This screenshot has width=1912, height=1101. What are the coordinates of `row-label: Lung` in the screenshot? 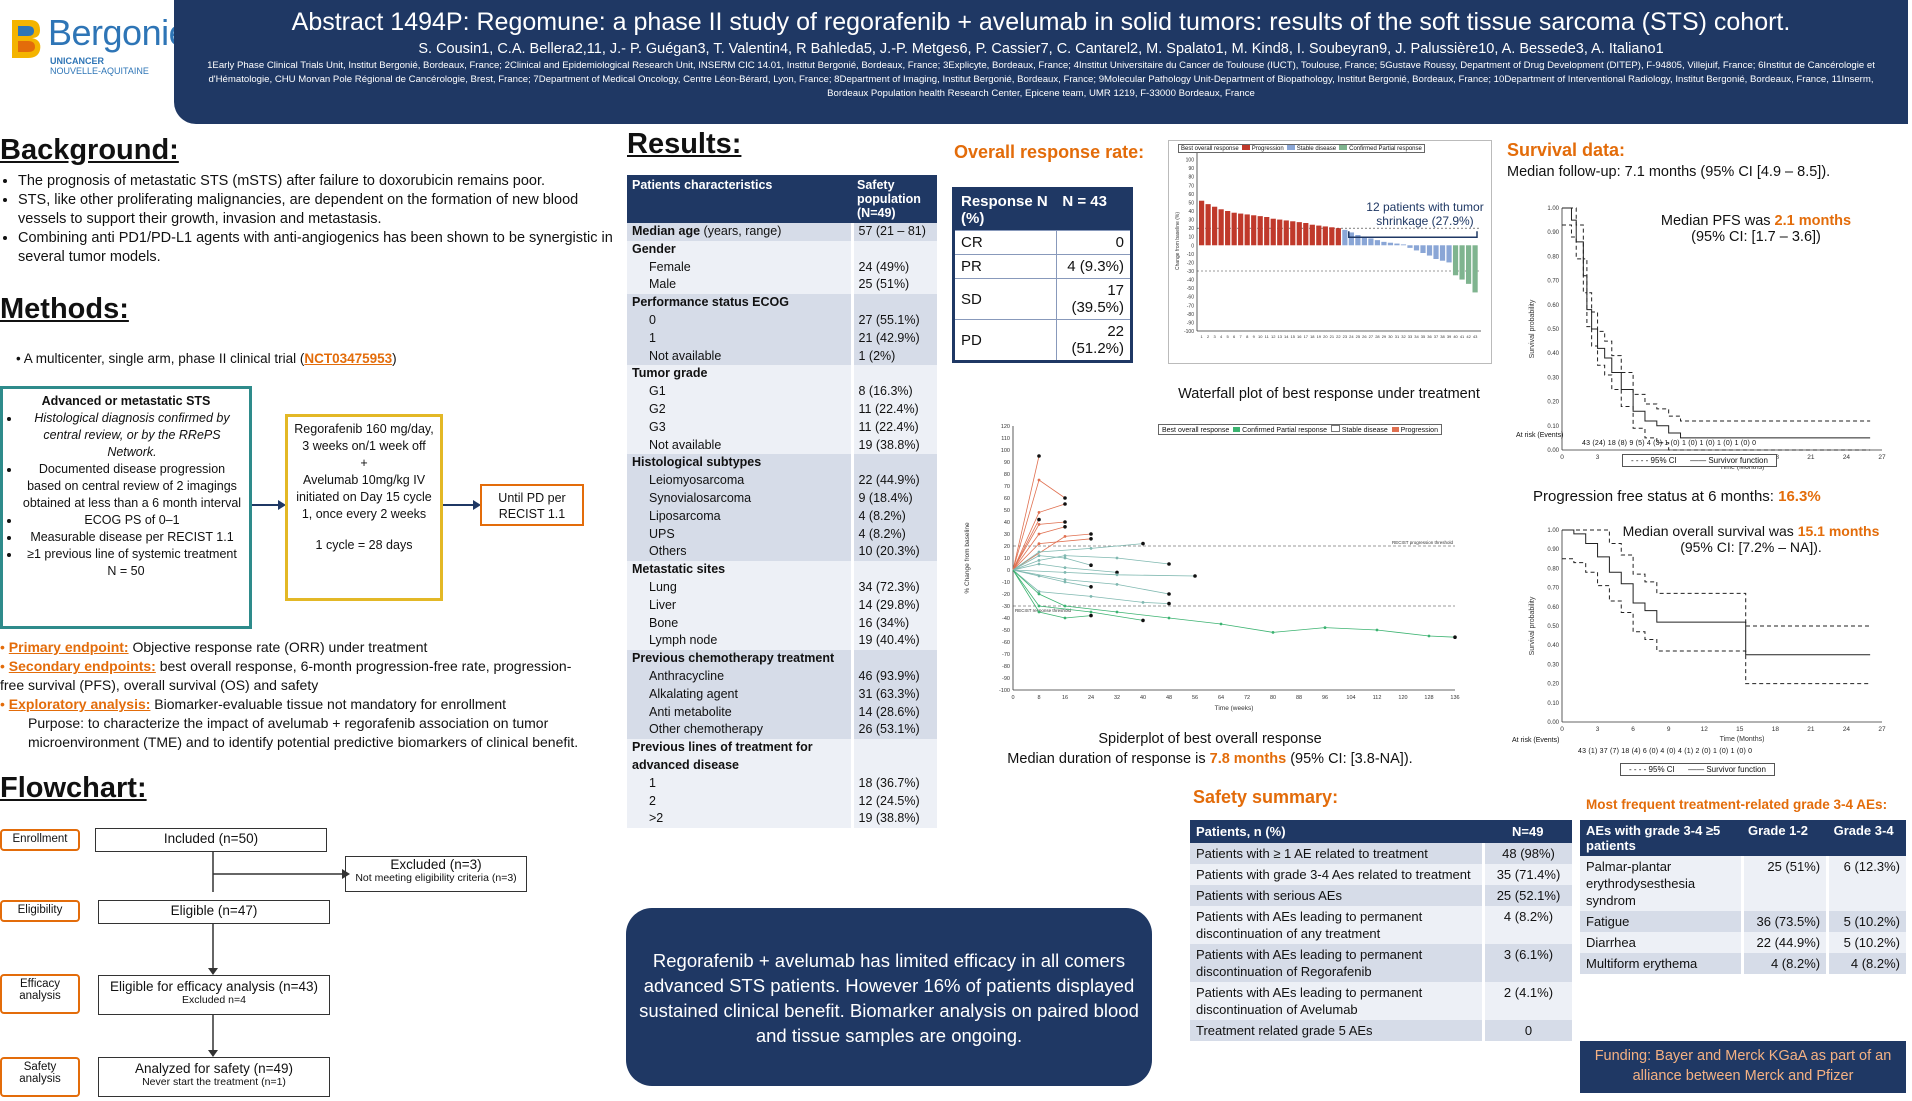 It's located at (739, 587).